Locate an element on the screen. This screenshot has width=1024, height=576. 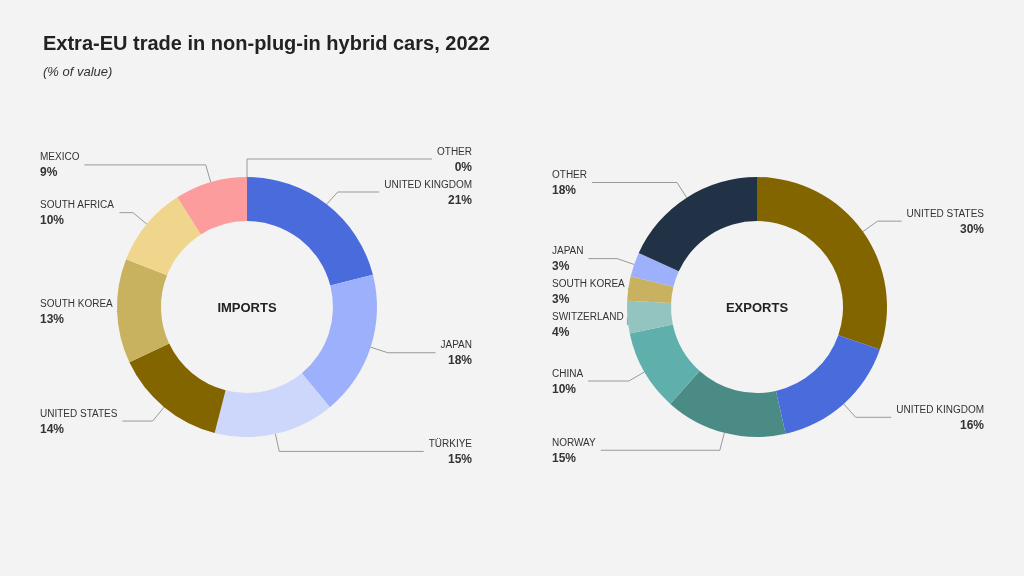
slice-label: CHINA is located at coordinates (568, 373).